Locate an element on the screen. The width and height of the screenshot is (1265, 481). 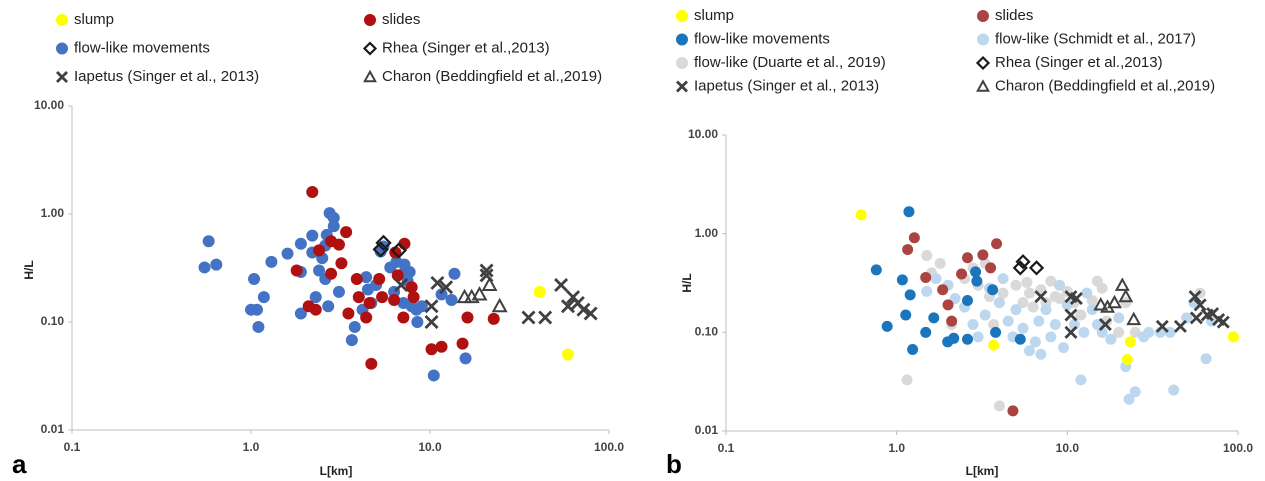
legend-item: slump is located at coordinates (85, 19).